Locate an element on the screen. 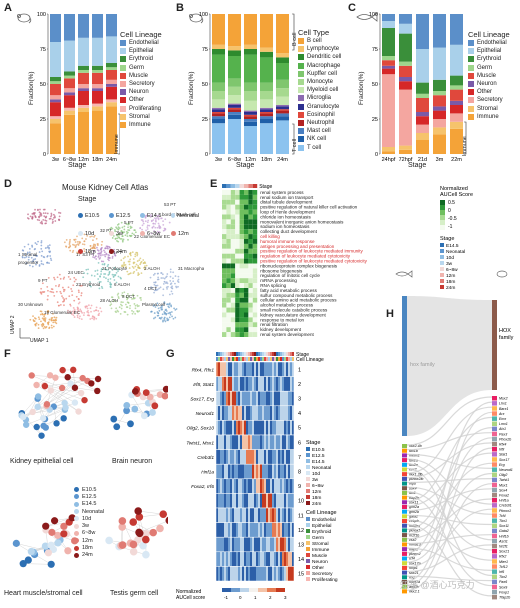  umap-cluster-label: 34 PT is located at coordinates (116, 252).